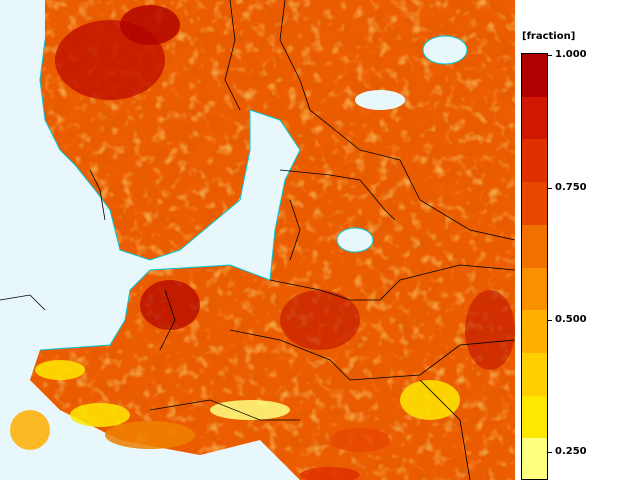 This screenshot has width=640, height=480. Describe the element at coordinates (571, 451) in the screenshot. I see `legend-tick-0250: 0.250` at that location.